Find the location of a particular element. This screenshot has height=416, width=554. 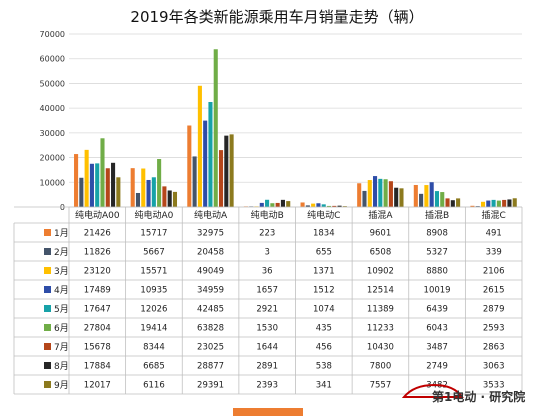

data-label: 1512 is located at coordinates (324, 291).